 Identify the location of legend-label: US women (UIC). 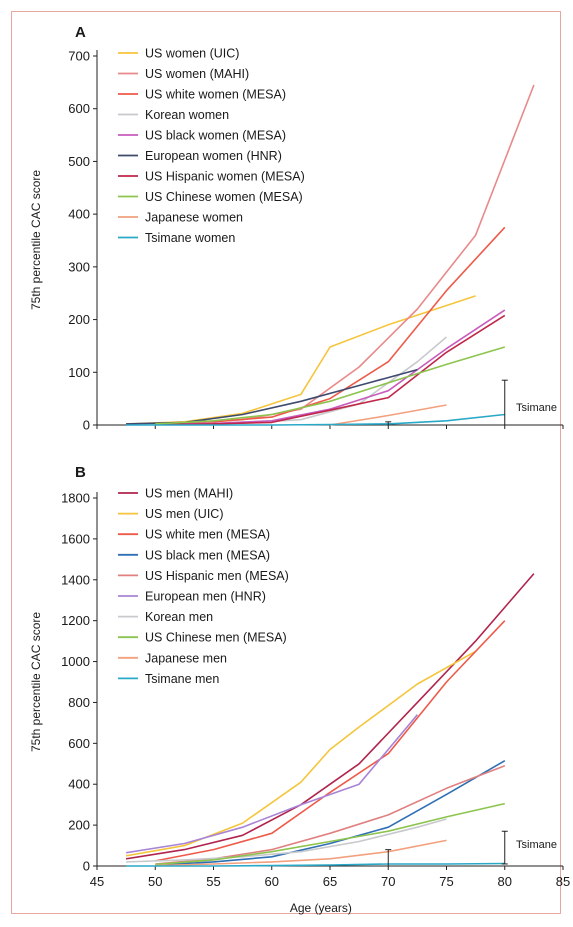
(192, 54).